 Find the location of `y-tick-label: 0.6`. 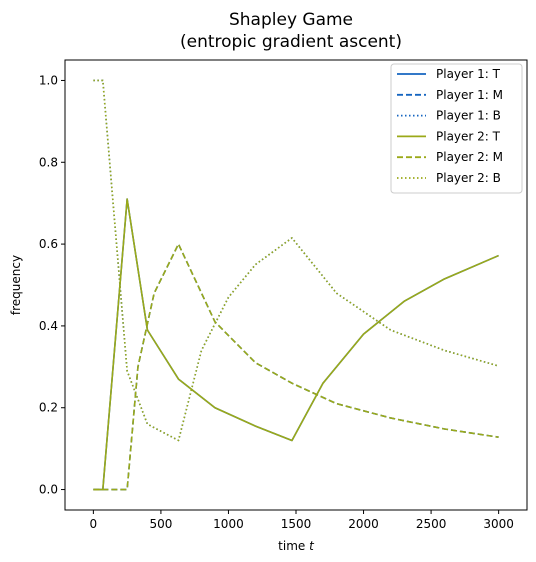

y-tick-label: 0.6 is located at coordinates (48, 244).